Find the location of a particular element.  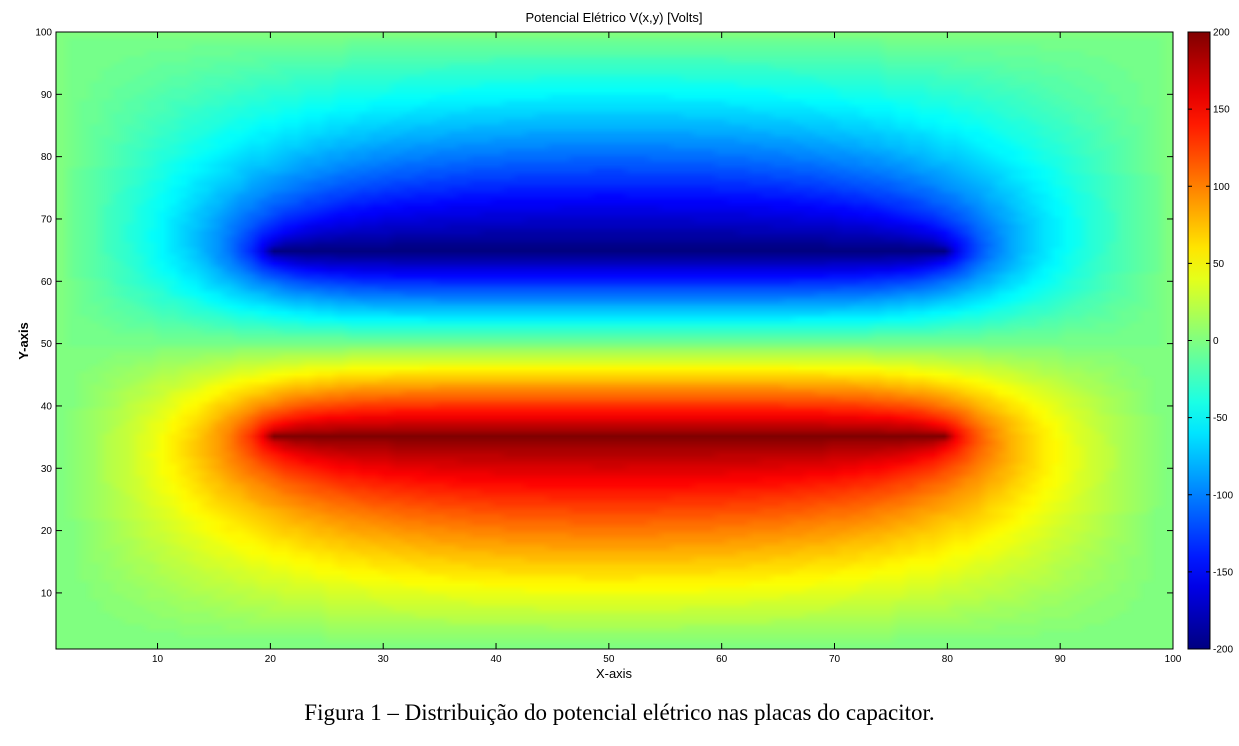

y-tick-label: 90 is located at coordinates (47, 95).